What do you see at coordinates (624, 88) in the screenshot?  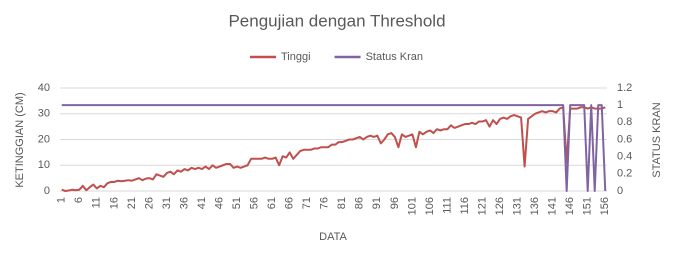 I see `y2-tick-label: 1.2` at bounding box center [624, 88].